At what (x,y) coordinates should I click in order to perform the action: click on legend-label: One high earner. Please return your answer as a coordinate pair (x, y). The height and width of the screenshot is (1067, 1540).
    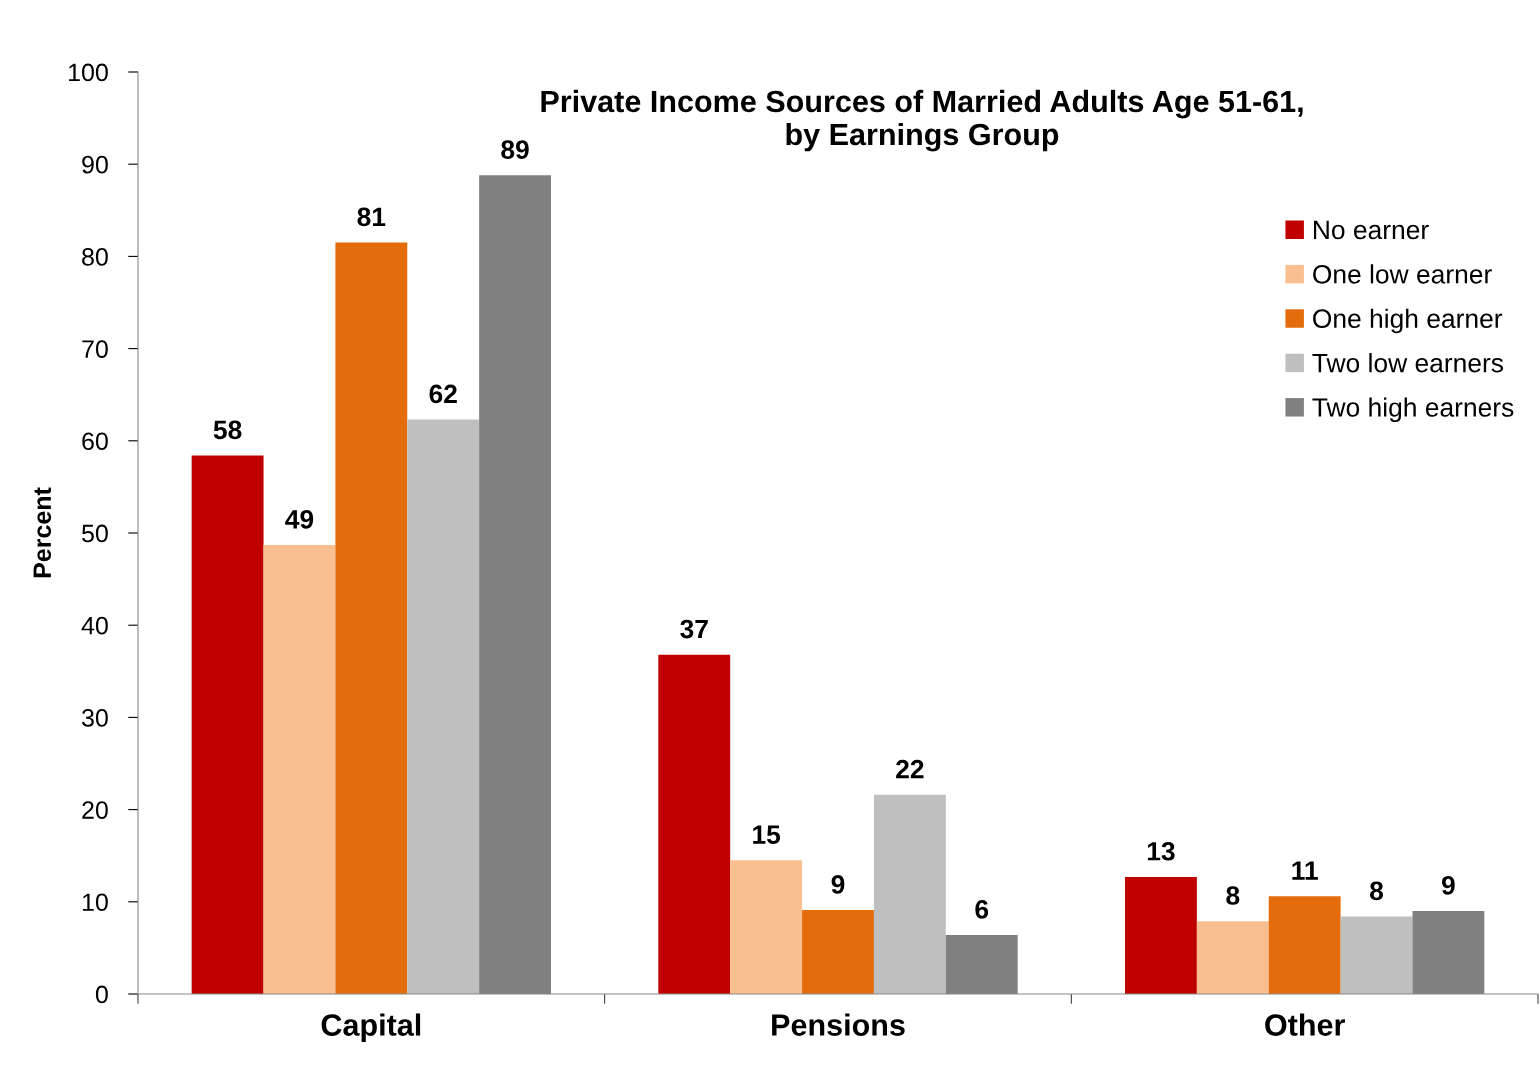
    Looking at the image, I should click on (1408, 321).